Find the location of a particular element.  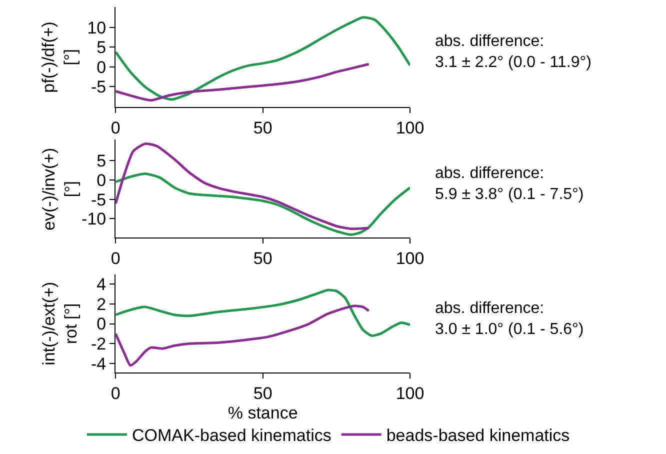

y-axis-title: pf(-)/df(+) [°] is located at coordinates (59, 57).